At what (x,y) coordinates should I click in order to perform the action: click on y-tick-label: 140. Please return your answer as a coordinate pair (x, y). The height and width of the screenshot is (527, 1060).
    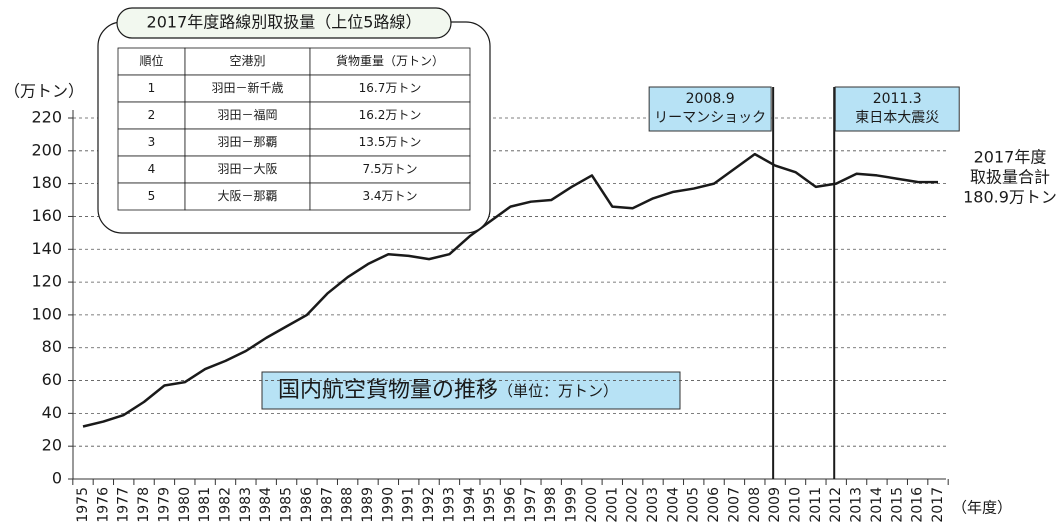
    Looking at the image, I should click on (46, 248).